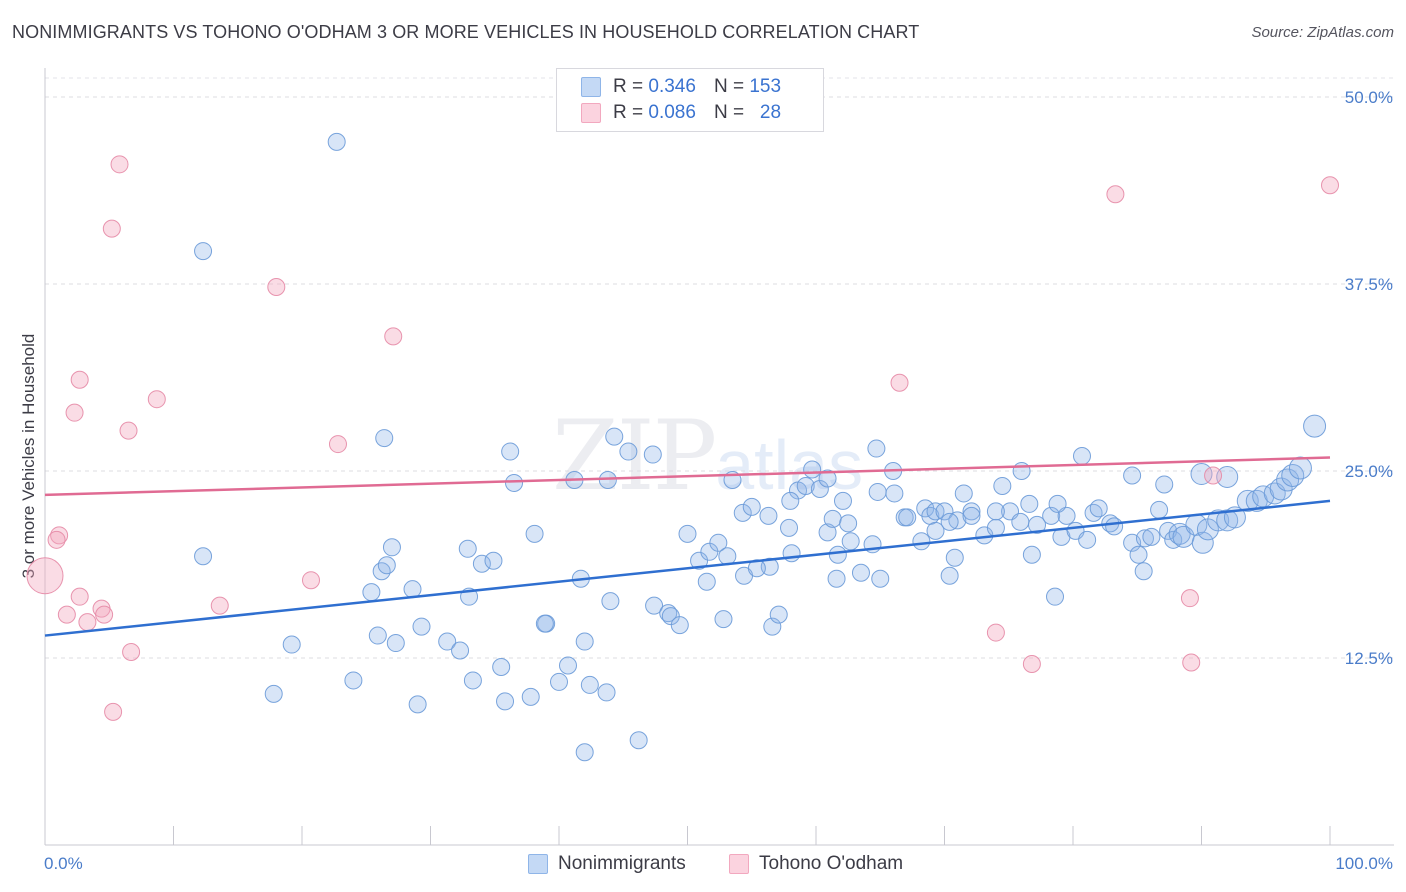  What do you see at coordinates (1369, 658) in the screenshot?
I see `y-tick-label: 12.5%` at bounding box center [1369, 658].